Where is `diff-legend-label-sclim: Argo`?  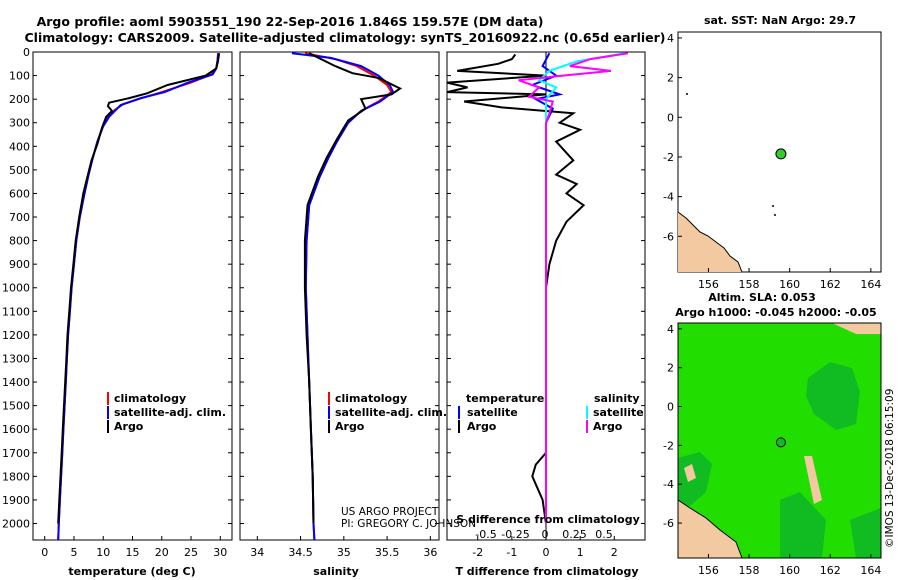 diff-legend-label-sclim: Argo is located at coordinates (608, 426).